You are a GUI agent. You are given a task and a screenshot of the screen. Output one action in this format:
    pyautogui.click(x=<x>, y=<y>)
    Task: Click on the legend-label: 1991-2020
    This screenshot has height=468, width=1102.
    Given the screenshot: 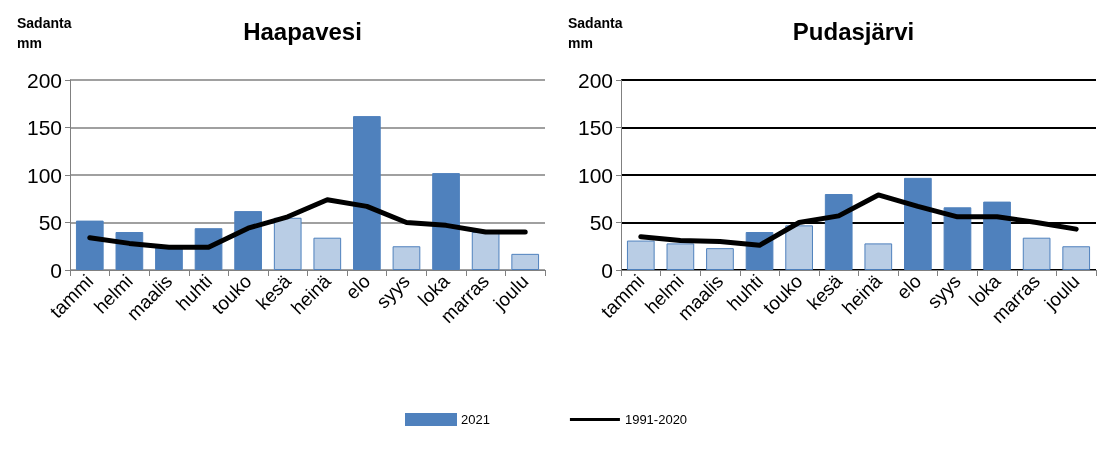 What is the action you would take?
    pyautogui.click(x=656, y=419)
    